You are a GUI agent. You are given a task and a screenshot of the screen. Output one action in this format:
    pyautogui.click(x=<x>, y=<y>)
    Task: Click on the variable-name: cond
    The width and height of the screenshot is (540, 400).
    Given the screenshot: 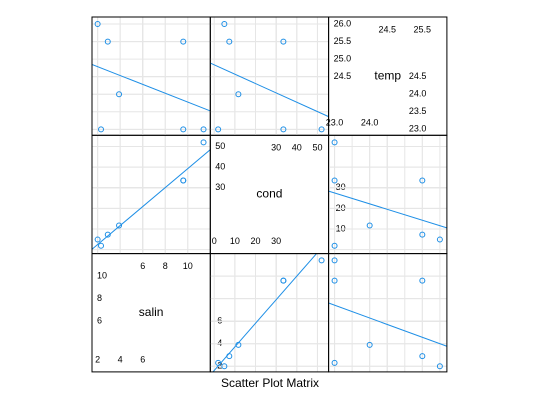 What is the action you would take?
    pyautogui.click(x=269, y=194)
    